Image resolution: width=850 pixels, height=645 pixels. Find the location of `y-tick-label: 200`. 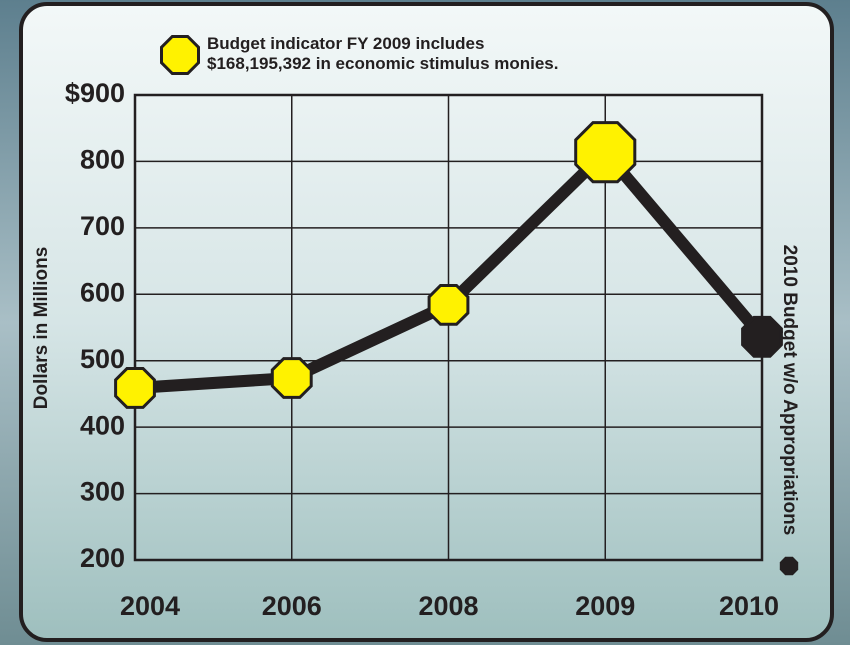

y-tick-label: 200 is located at coordinates (102, 558).